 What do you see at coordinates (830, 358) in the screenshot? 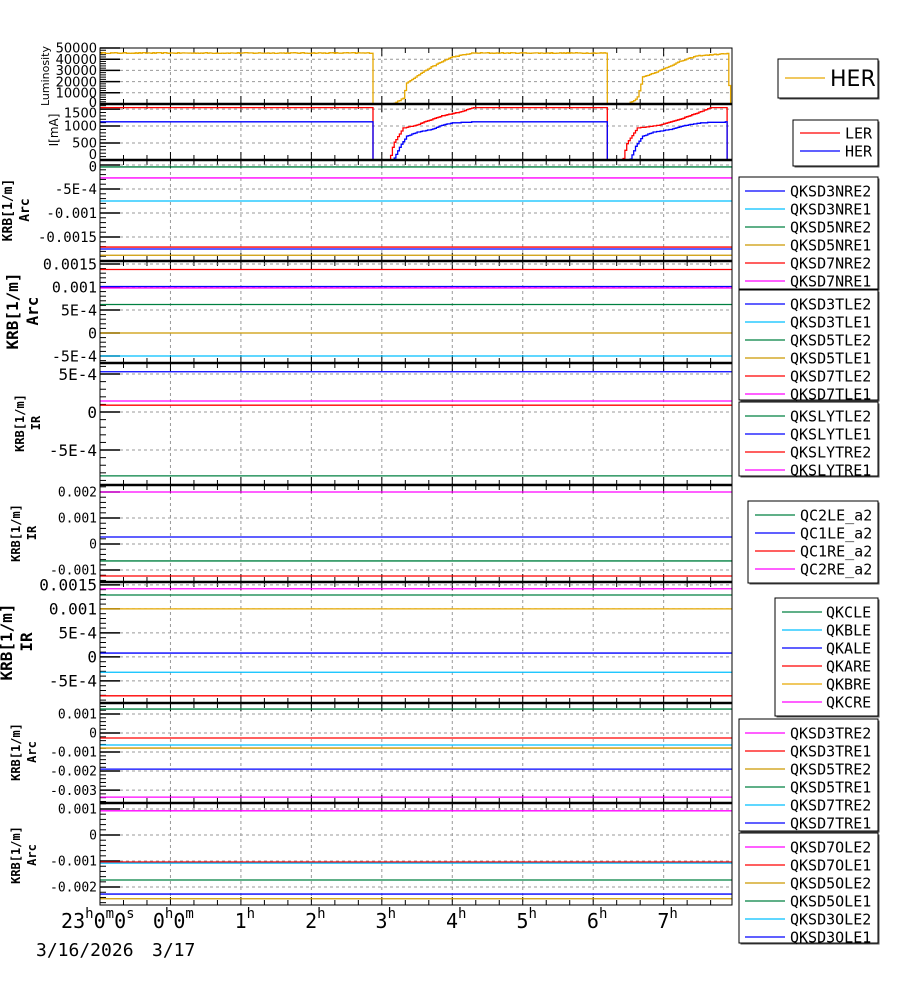
I see `legend-label: QKSD5TLE1` at bounding box center [830, 358].